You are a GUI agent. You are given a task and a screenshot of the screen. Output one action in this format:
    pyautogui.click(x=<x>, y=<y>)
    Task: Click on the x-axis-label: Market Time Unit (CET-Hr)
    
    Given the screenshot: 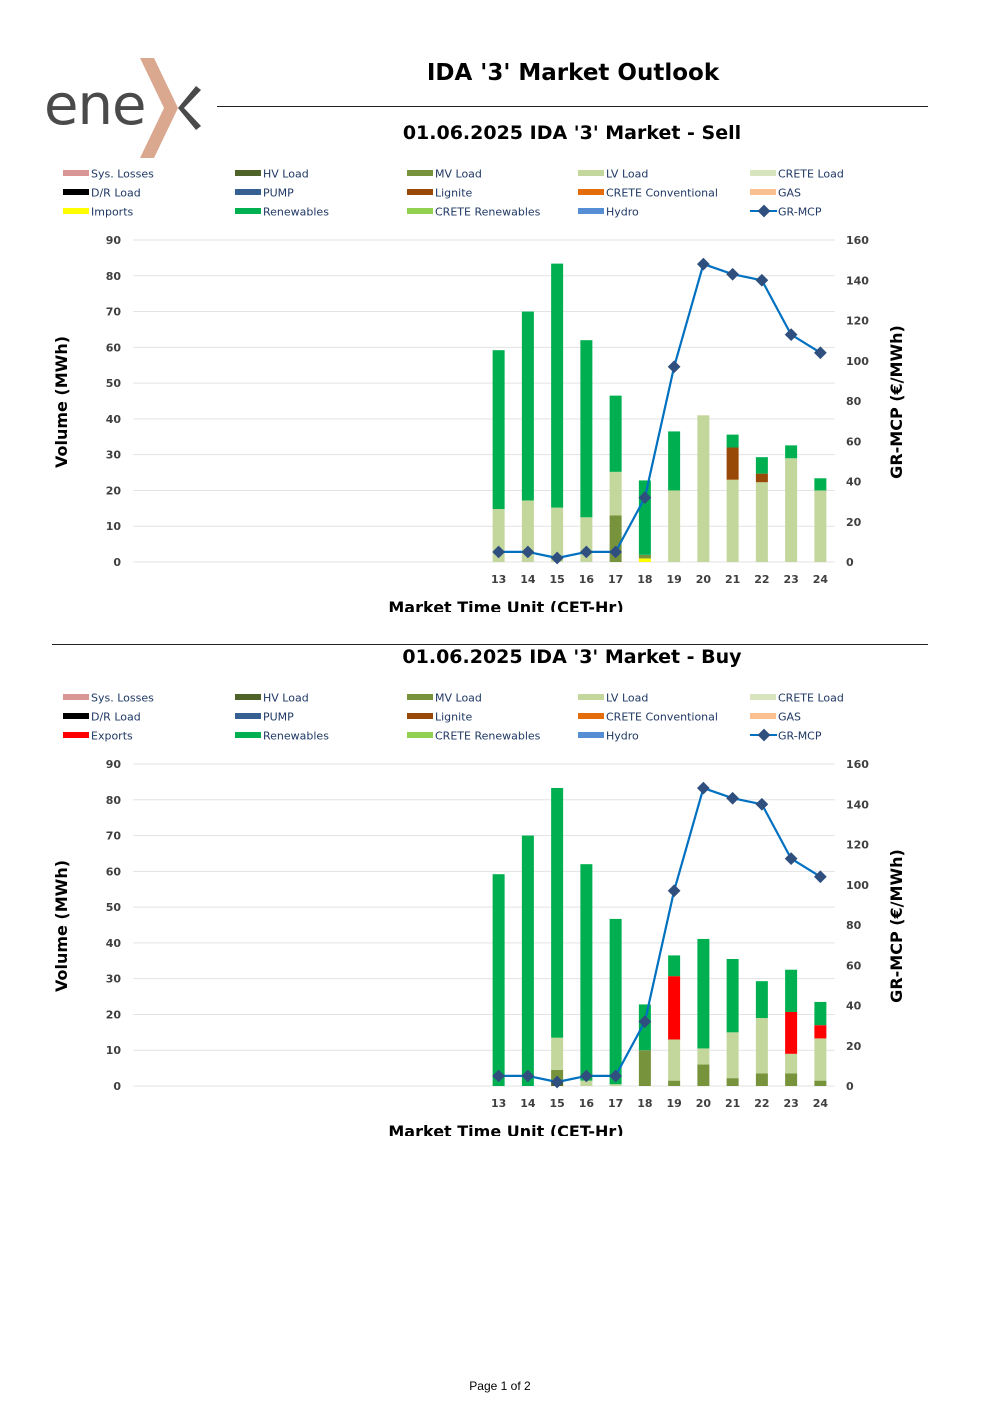 What is the action you would take?
    pyautogui.click(x=505, y=1129)
    